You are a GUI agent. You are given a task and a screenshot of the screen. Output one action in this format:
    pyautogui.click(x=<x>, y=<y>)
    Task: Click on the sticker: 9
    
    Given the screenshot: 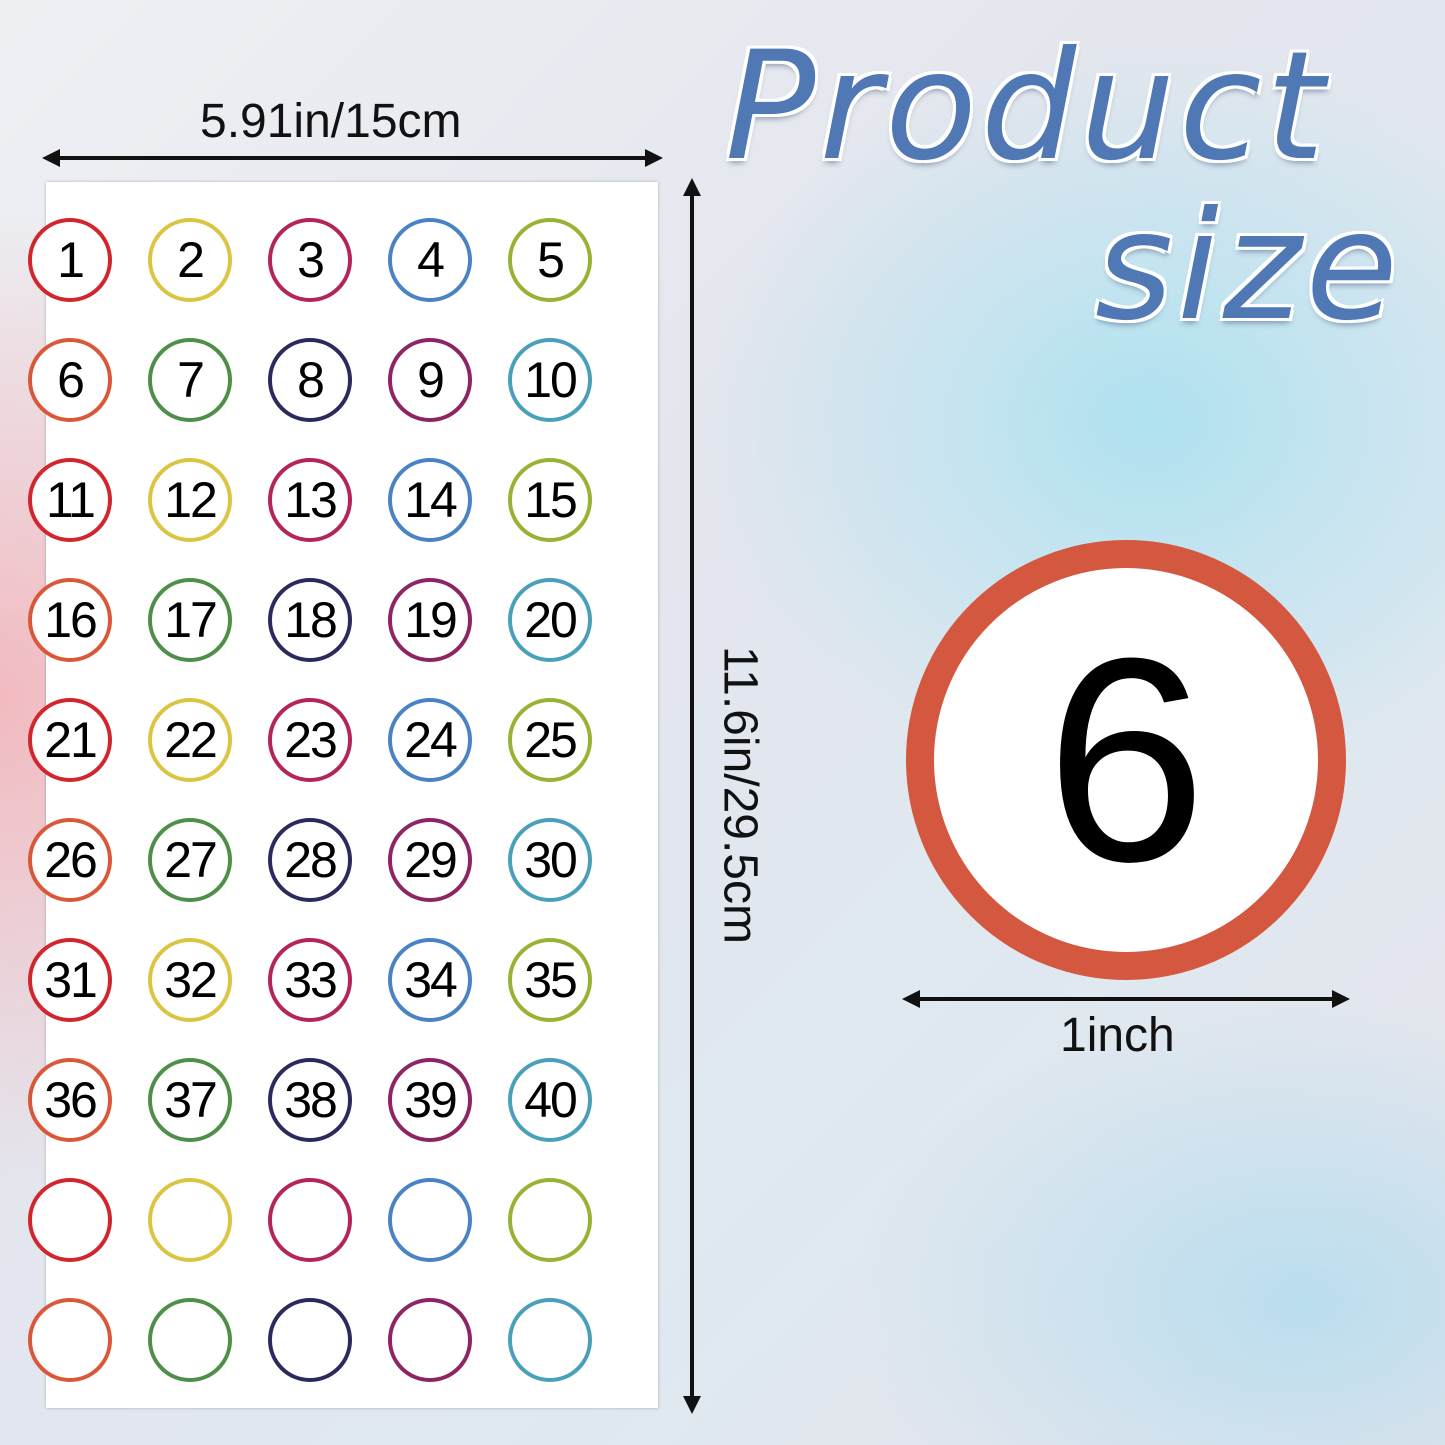 What is the action you would take?
    pyautogui.click(x=430, y=380)
    